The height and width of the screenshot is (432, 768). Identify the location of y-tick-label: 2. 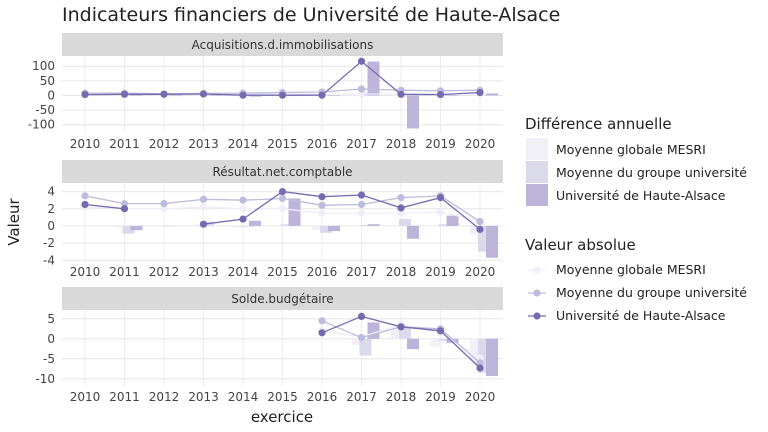
(51, 209).